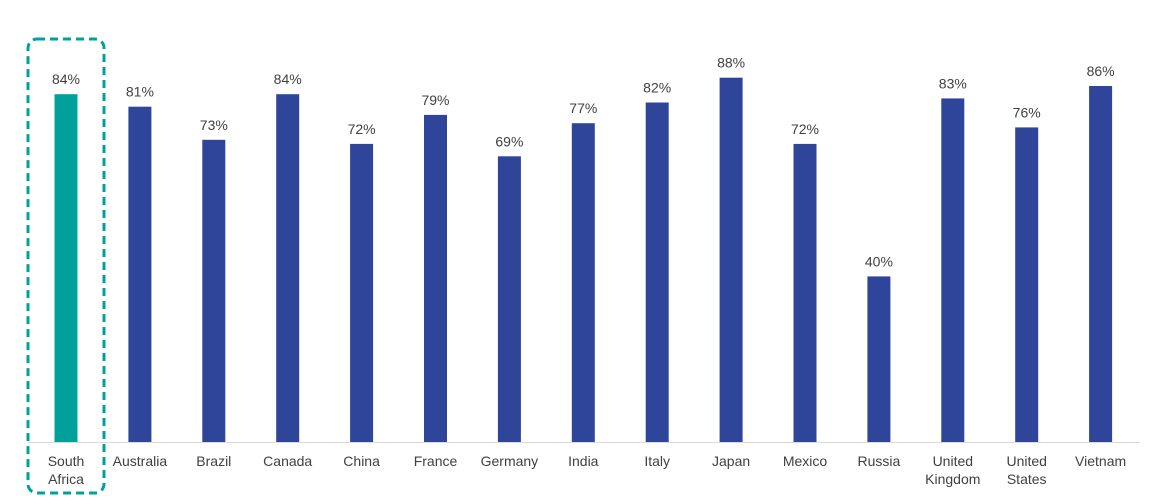  Describe the element at coordinates (952, 470) in the screenshot. I see `category-label: United Kingdom` at that location.